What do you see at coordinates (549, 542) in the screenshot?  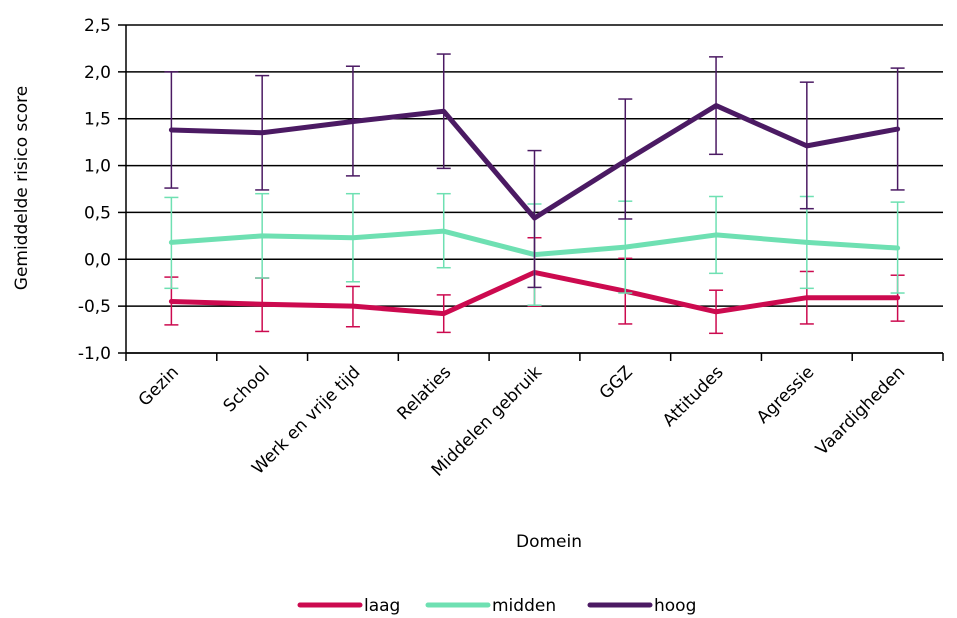 I see `x-axis-title: Domein` at bounding box center [549, 542].